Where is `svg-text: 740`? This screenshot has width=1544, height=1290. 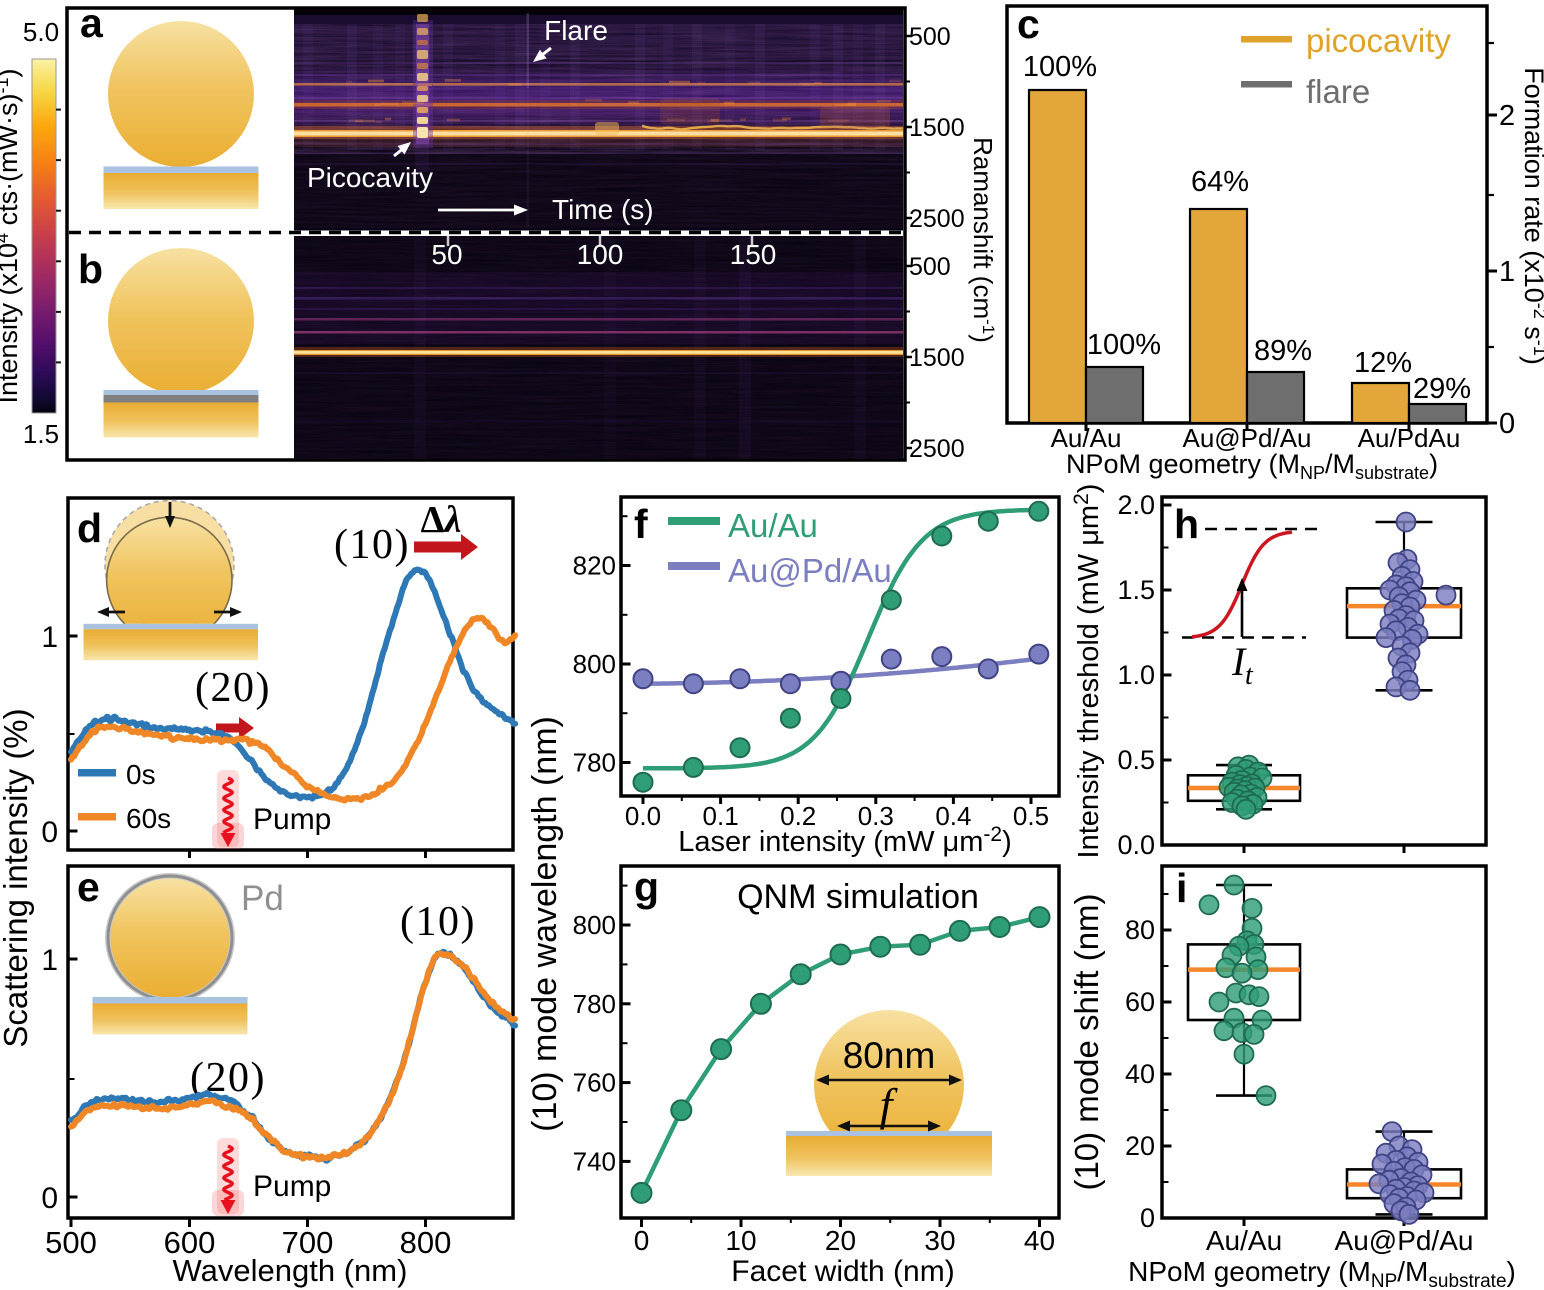
svg-text: 740 is located at coordinates (594, 1161).